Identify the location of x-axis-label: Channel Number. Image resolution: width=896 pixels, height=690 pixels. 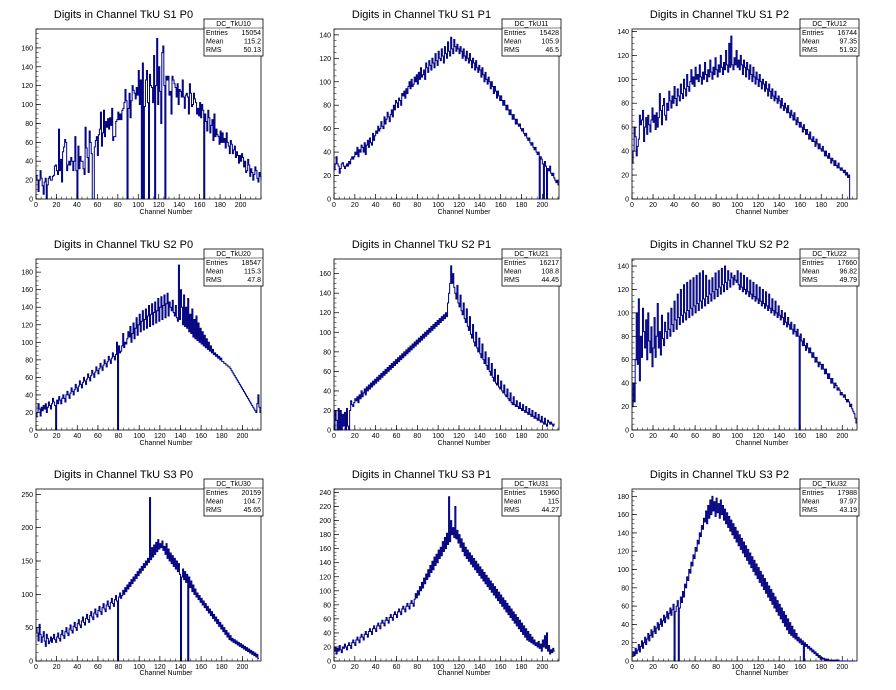
(465, 212).